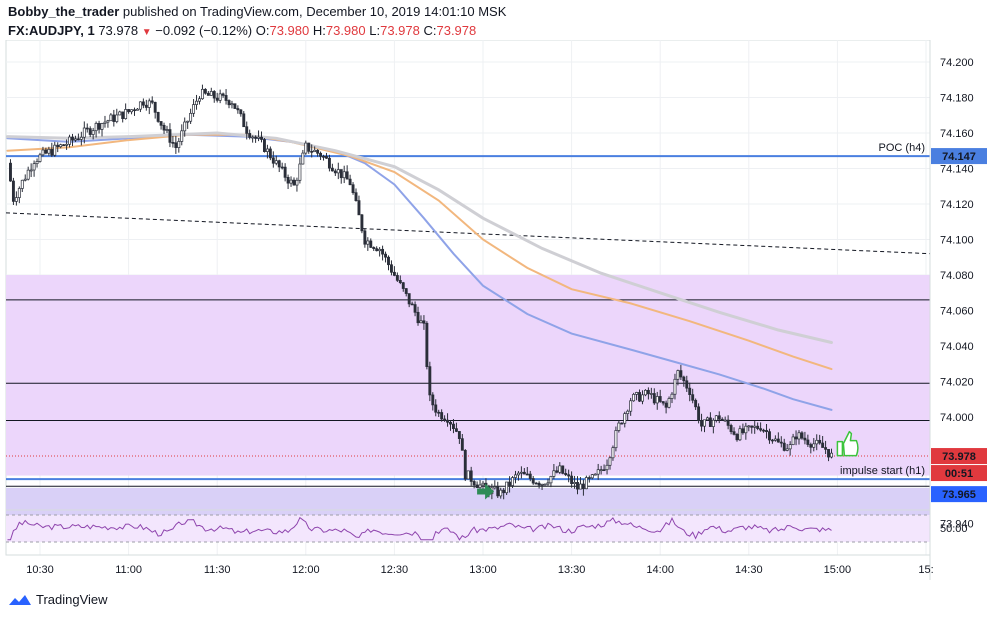 This screenshot has width=988, height=618. Describe the element at coordinates (58, 599) in the screenshot. I see `tradingview-logo: TradingView` at that location.